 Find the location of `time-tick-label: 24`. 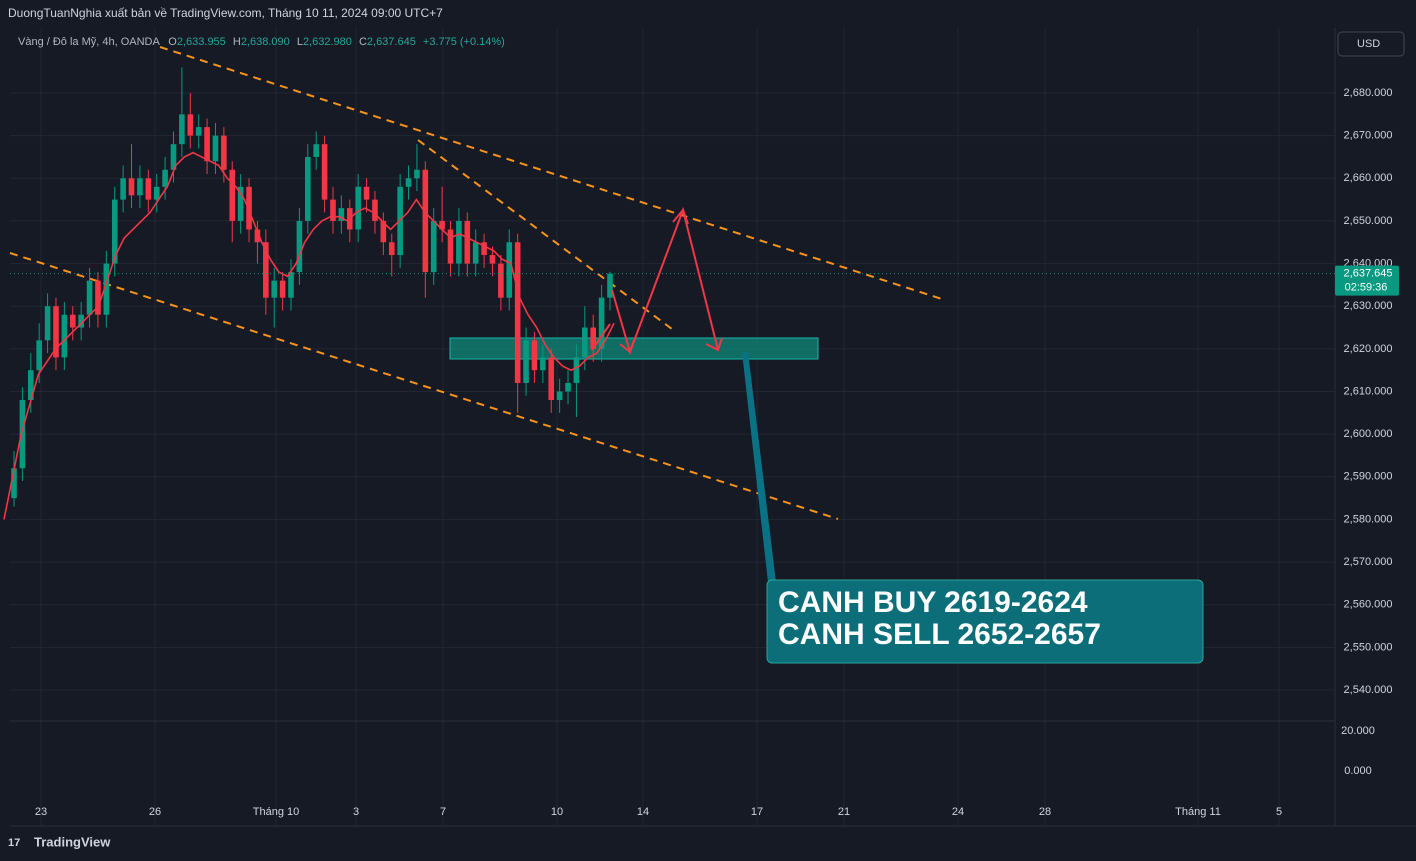

time-tick-label: 24 is located at coordinates (958, 812).